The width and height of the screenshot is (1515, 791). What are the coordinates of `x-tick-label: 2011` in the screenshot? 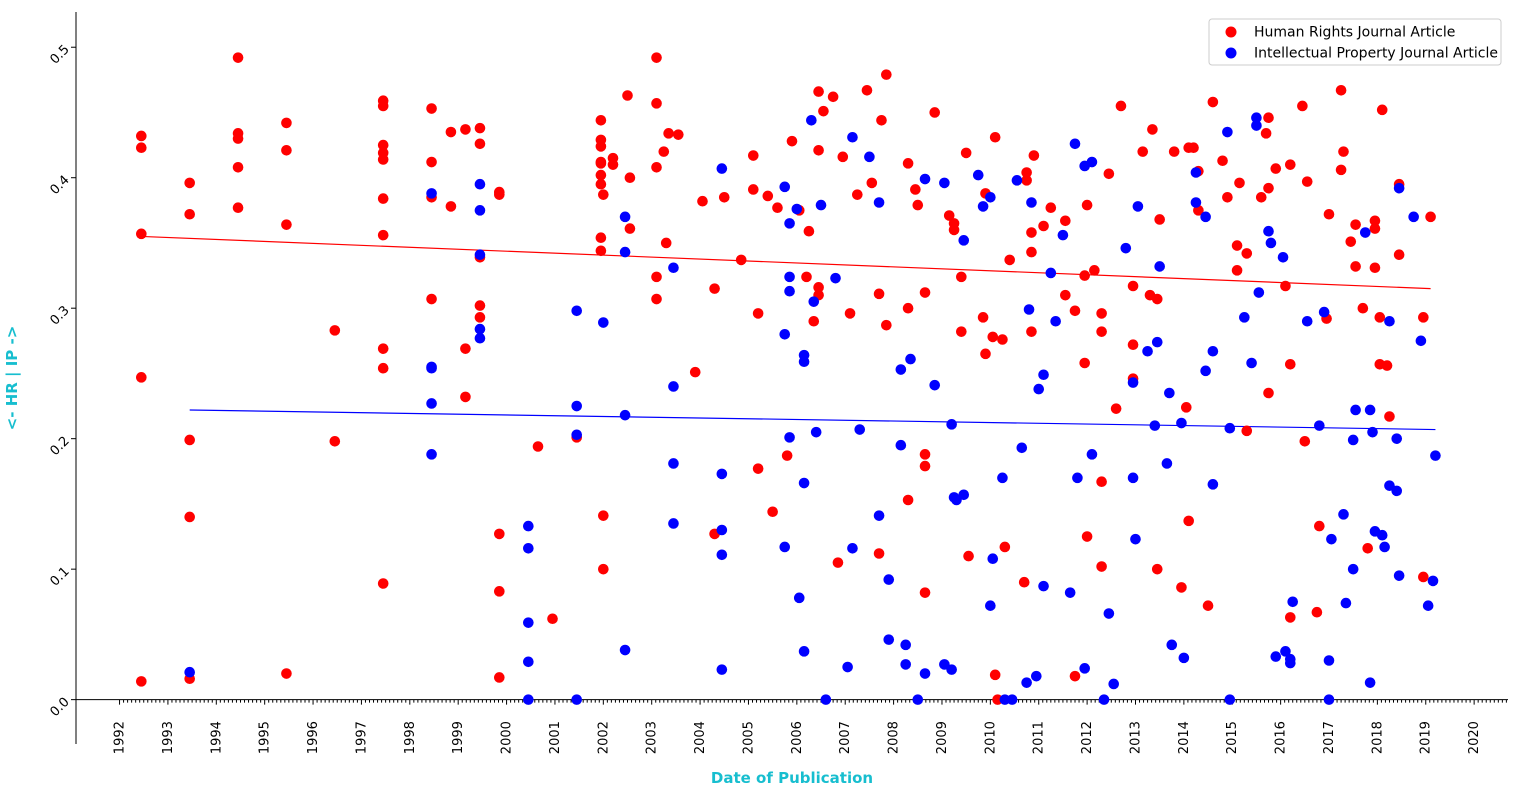 It's located at (1039, 737).